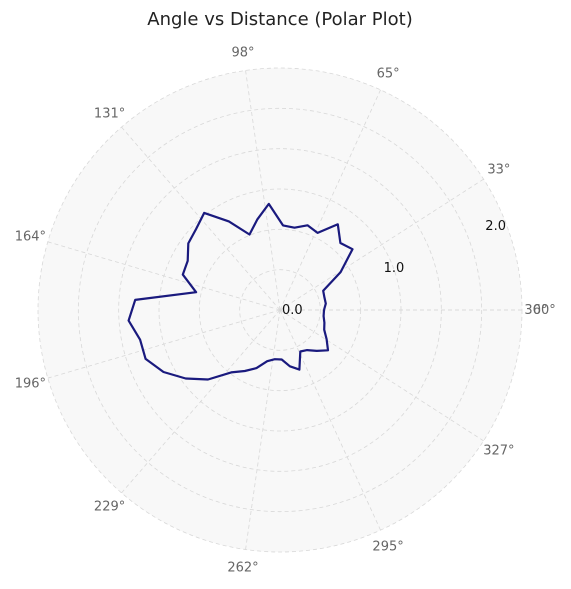 The width and height of the screenshot is (571, 589). I want to click on angle-tick-label: 262°, so click(242, 568).